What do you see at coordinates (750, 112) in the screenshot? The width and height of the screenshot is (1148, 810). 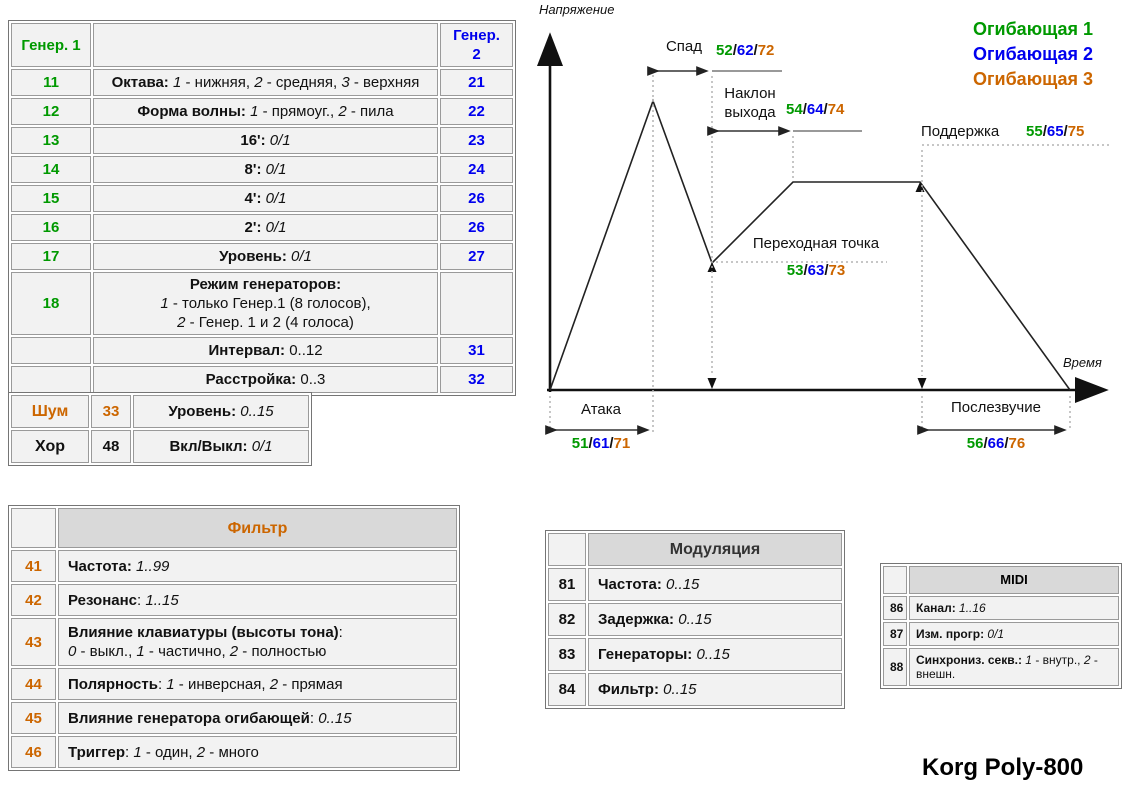 I see `release-slope-label-line2: выхода` at bounding box center [750, 112].